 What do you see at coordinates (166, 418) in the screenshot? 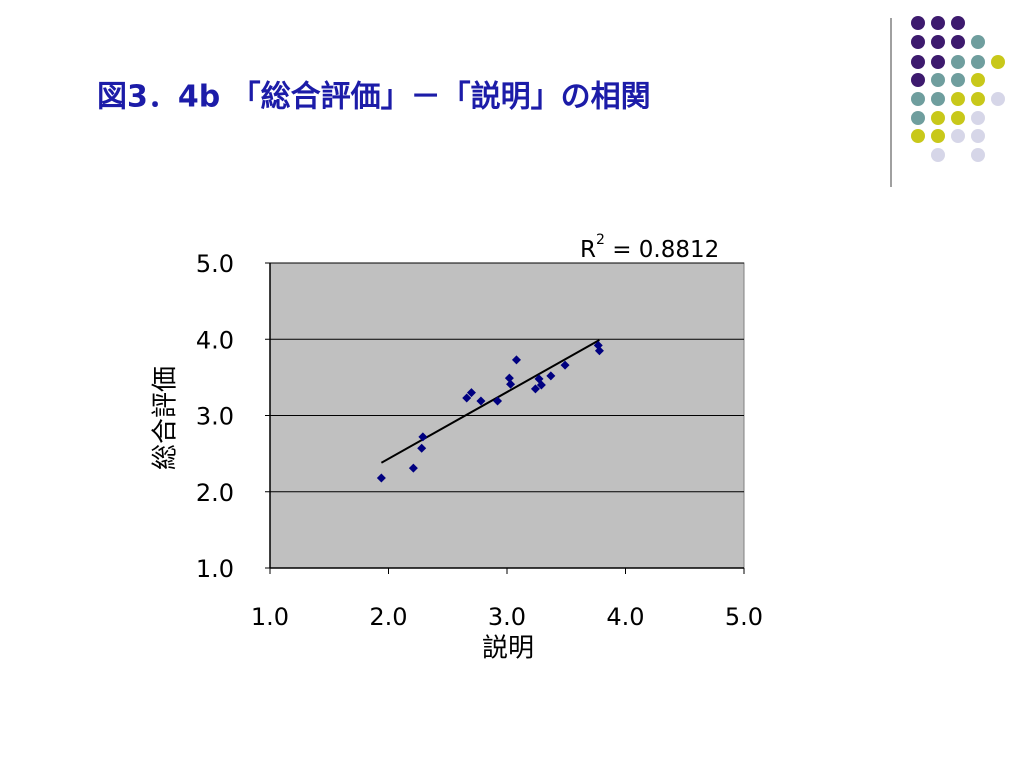
I see `y-axis-label: 総合評価` at bounding box center [166, 418].